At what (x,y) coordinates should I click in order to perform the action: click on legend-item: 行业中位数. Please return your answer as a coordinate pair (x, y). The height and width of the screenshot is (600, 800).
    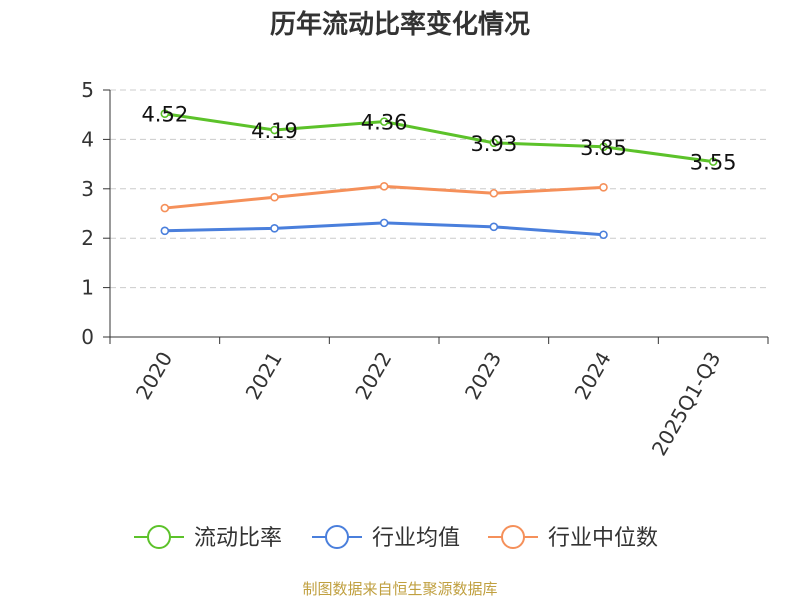
    Looking at the image, I should click on (573, 538).